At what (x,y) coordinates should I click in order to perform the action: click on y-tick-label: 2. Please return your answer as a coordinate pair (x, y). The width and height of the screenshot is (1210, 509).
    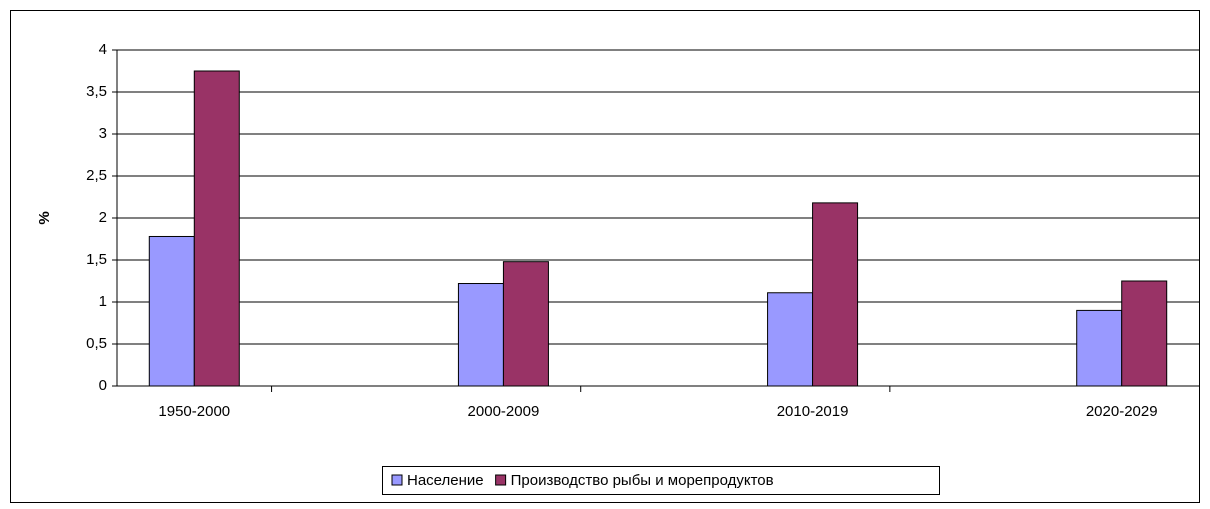
    Looking at the image, I should click on (103, 217).